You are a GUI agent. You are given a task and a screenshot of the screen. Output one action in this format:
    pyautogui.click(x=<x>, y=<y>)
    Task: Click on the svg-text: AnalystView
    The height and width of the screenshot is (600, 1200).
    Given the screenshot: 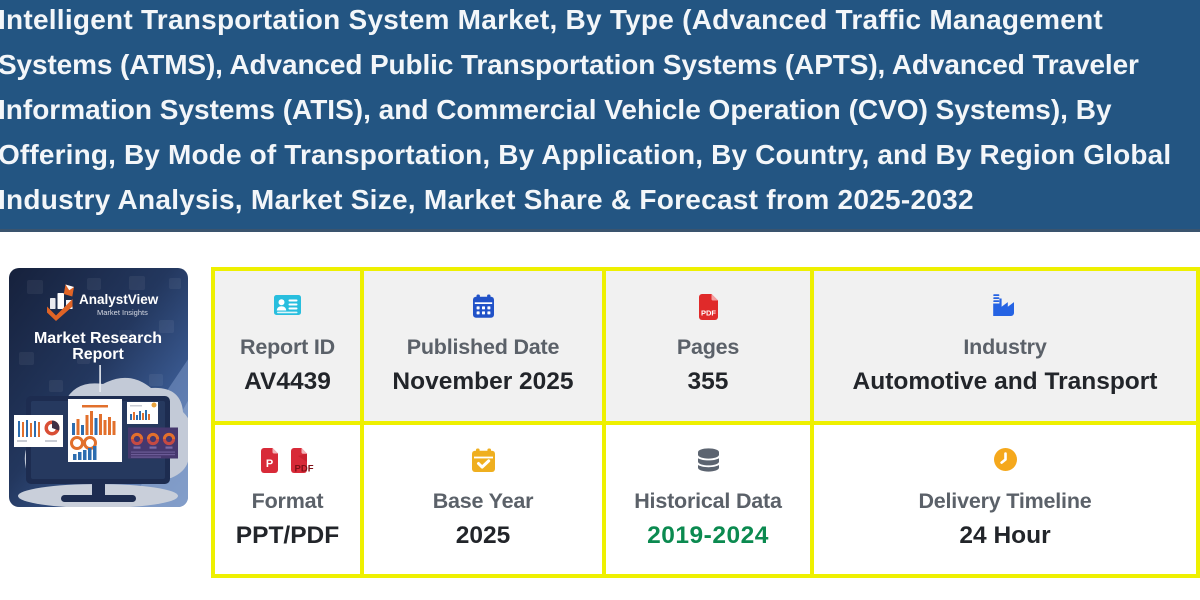 What is the action you would take?
    pyautogui.click(x=119, y=299)
    